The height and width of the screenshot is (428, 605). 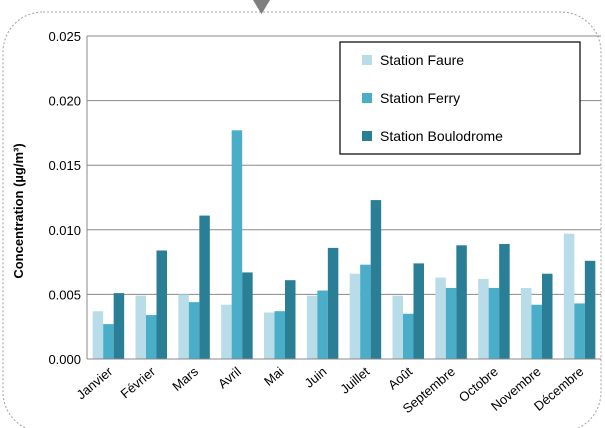 What do you see at coordinates (422, 60) in the screenshot?
I see `legend-label-station-faure: Station Faure` at bounding box center [422, 60].